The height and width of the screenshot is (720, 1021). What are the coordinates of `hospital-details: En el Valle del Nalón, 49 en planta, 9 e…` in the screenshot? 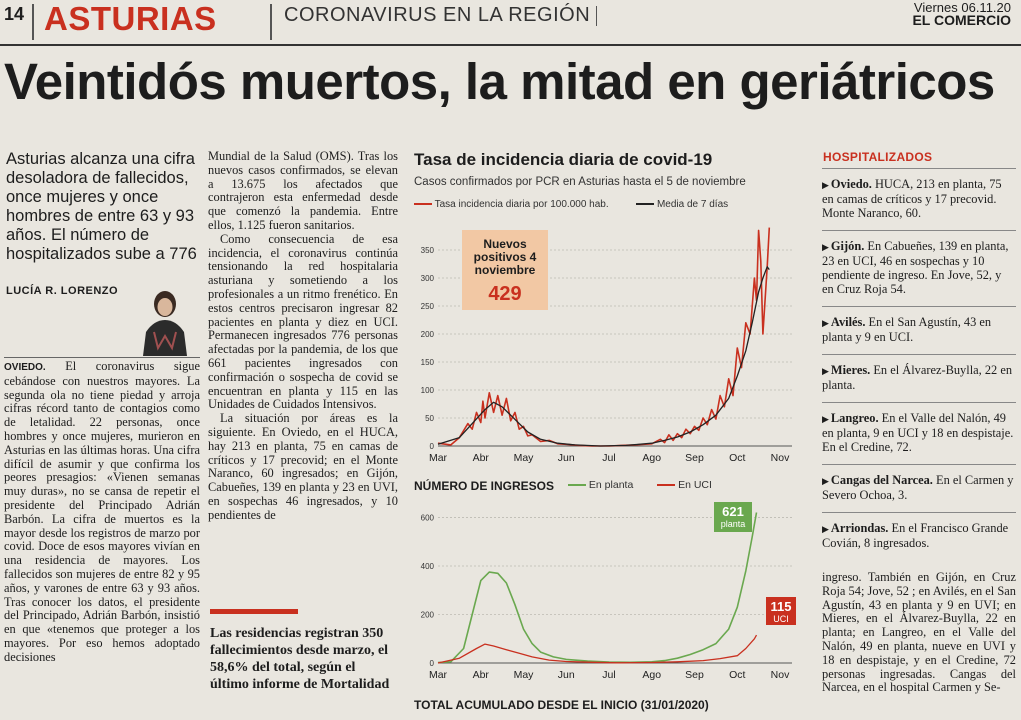 It's located at (918, 432).